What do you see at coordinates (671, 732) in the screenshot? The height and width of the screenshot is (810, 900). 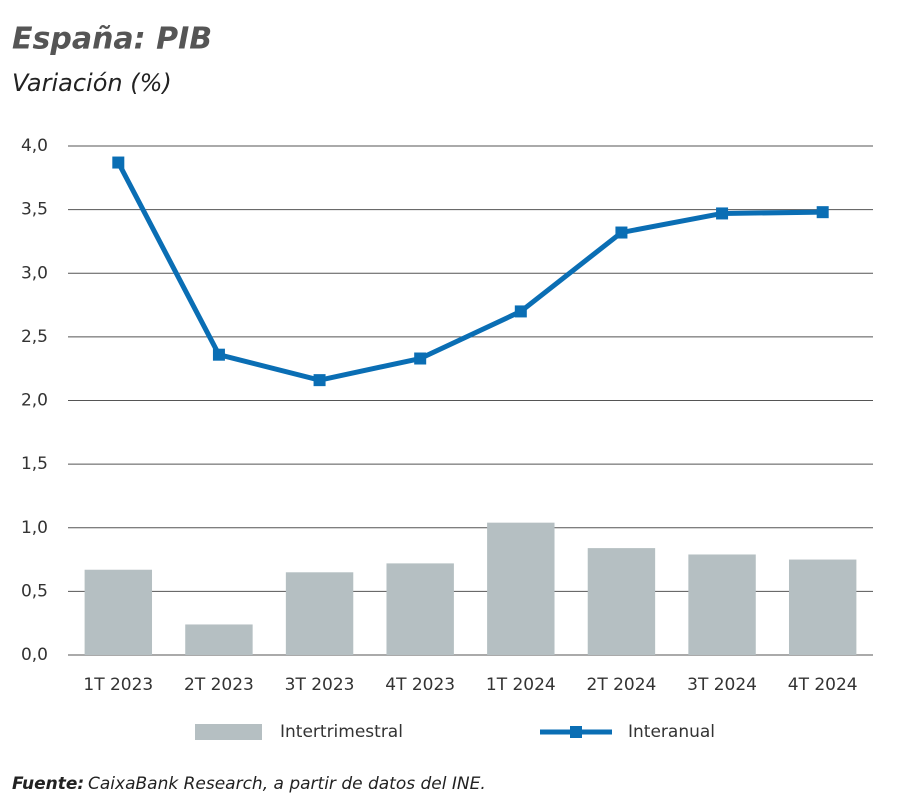 I see `legend-label: Interanual` at bounding box center [671, 732].